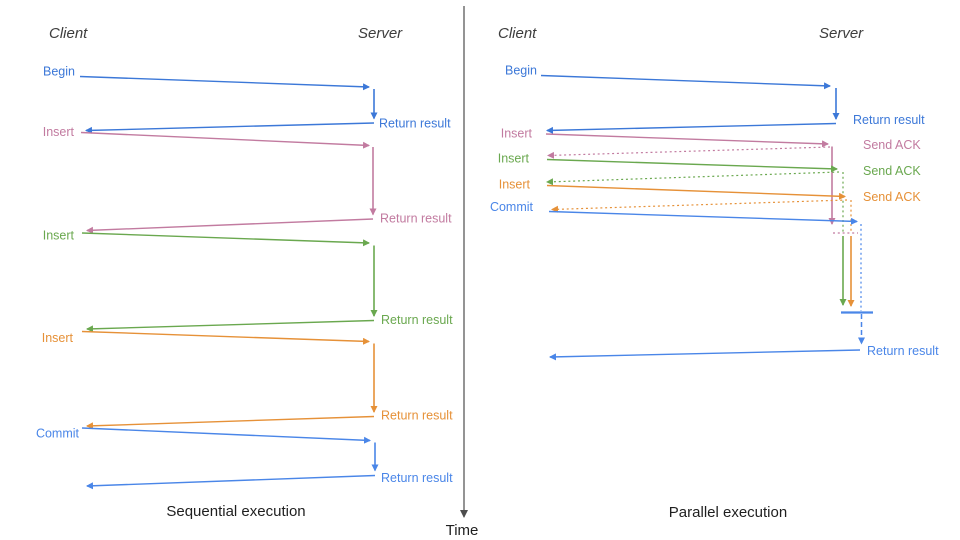 The height and width of the screenshot is (540, 960). Describe the element at coordinates (517, 134) in the screenshot. I see `par-insert1-label: Insert` at that location.